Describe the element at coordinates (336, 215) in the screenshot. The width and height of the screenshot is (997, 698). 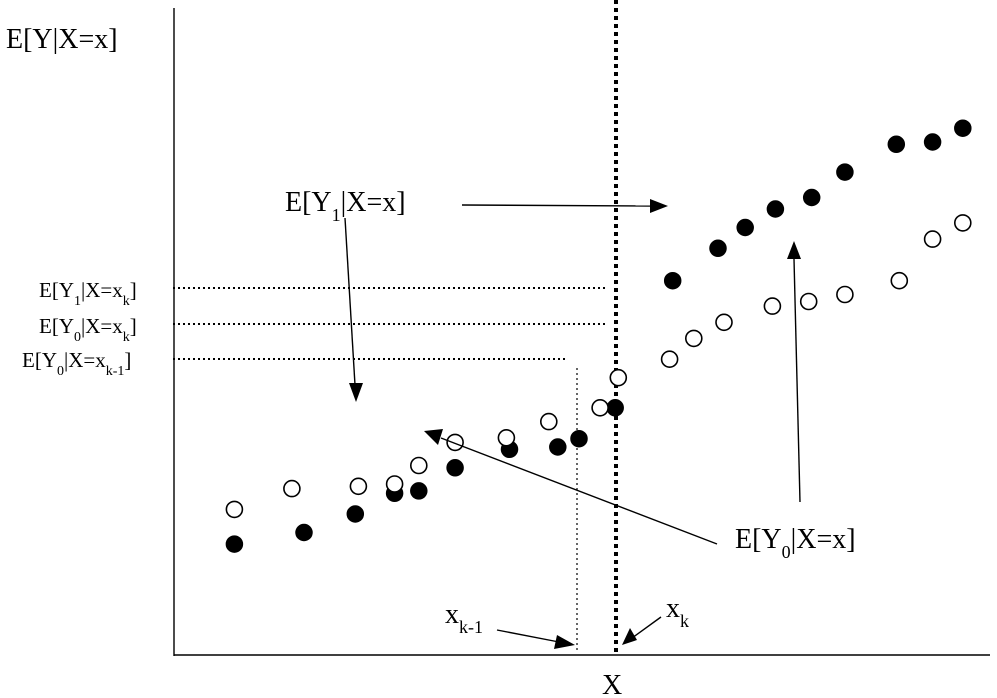
I see `treated-curve-label-sub: 1` at that location.